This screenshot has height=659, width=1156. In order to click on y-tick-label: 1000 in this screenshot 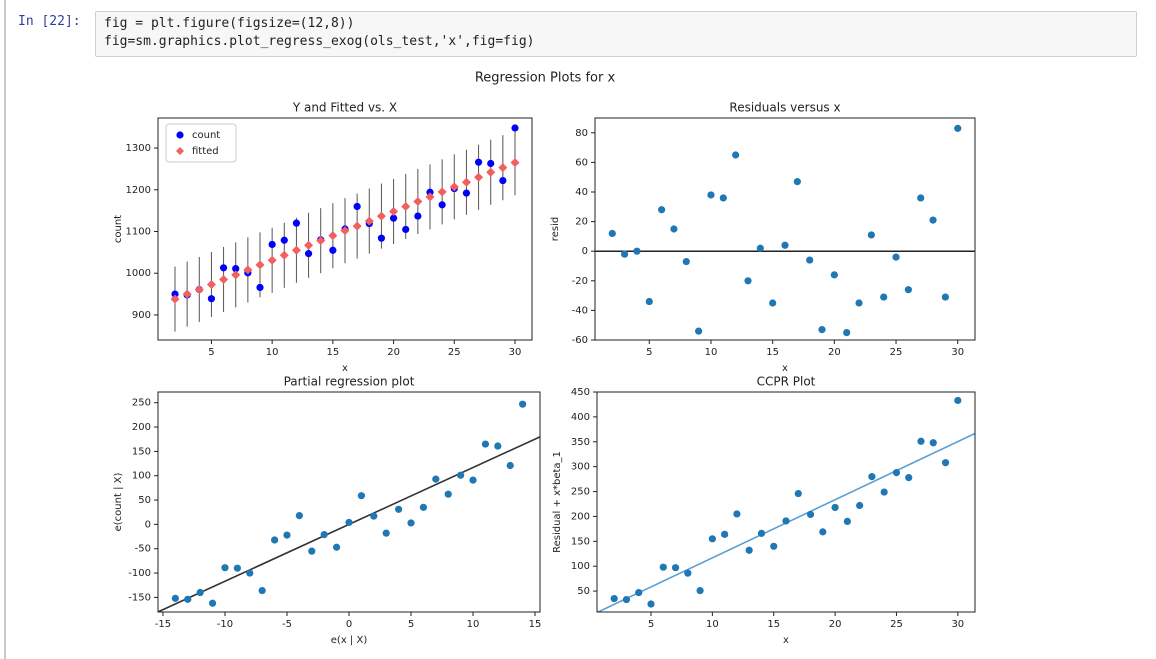, I will do `click(138, 273)`.